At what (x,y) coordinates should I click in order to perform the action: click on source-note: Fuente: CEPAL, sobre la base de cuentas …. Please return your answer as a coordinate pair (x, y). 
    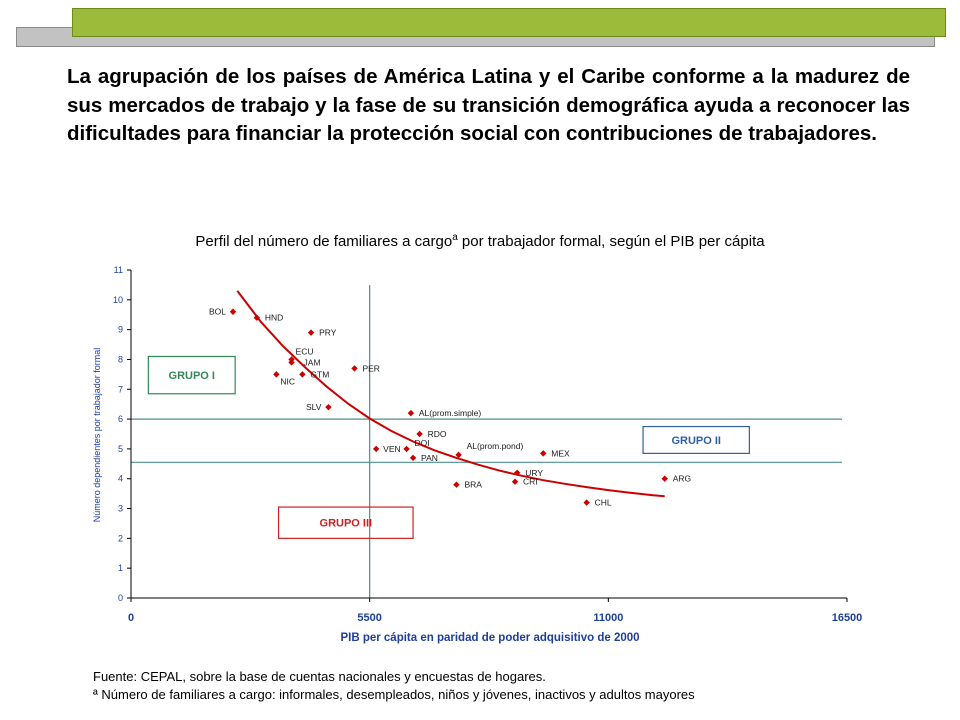
    Looking at the image, I should click on (319, 676).